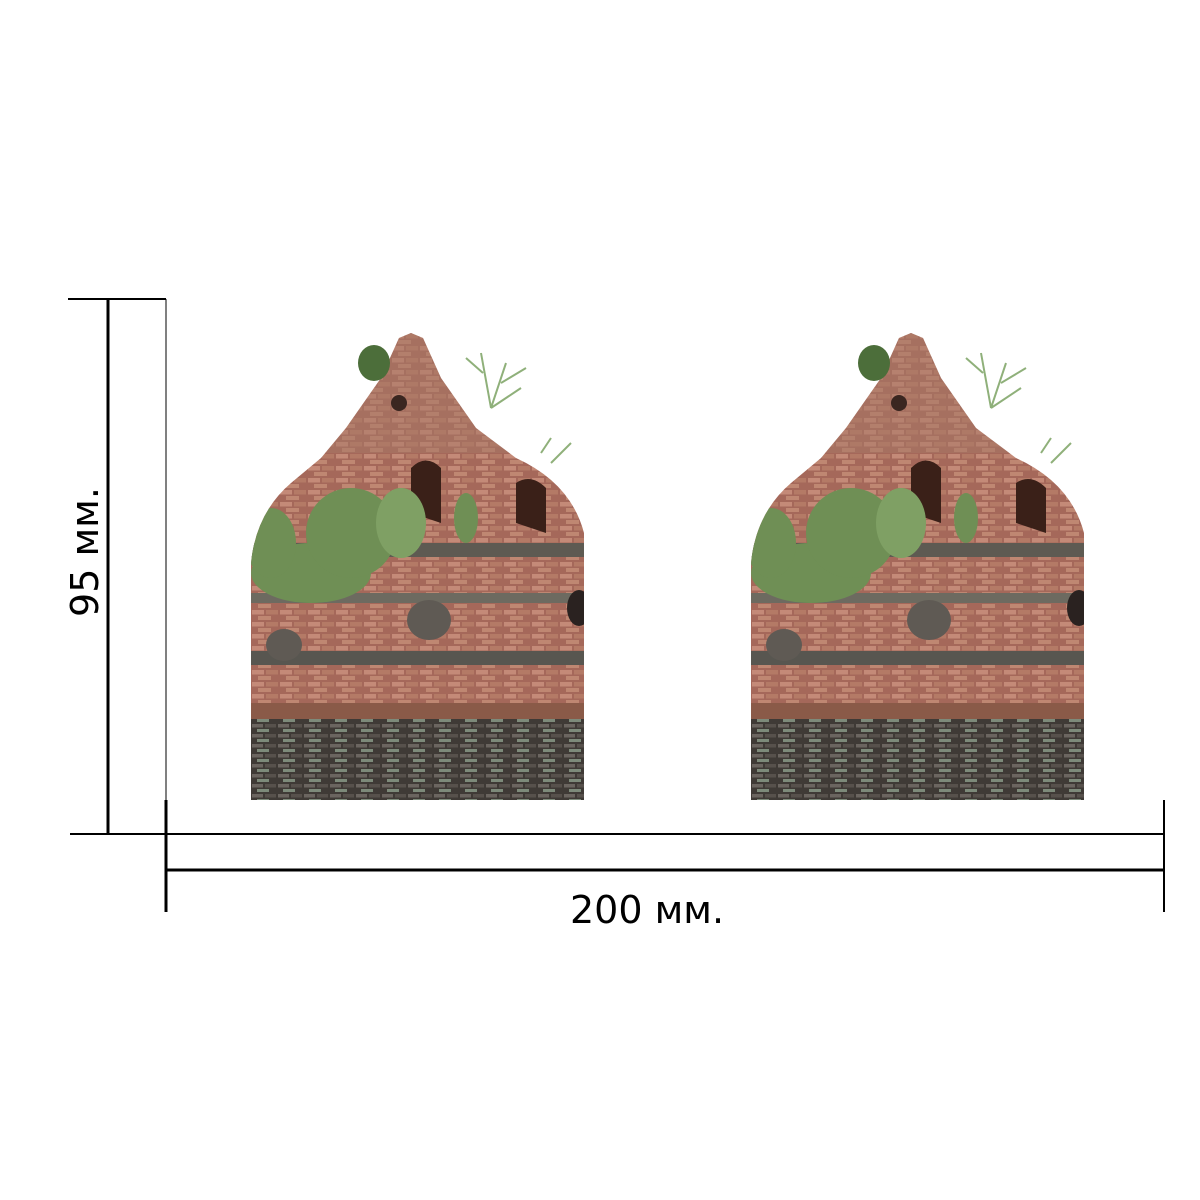  Describe the element at coordinates (918, 566) in the screenshot. I see `product-image-right` at that location.